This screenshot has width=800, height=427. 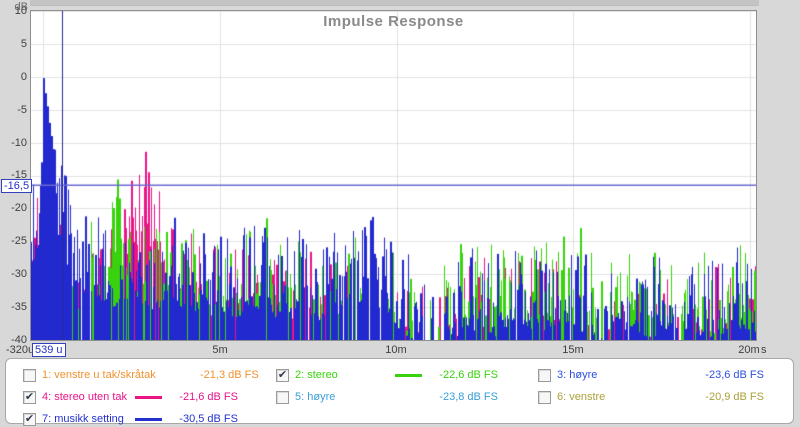 I want to click on trace-5-label: 5: høyre, so click(x=315, y=397).